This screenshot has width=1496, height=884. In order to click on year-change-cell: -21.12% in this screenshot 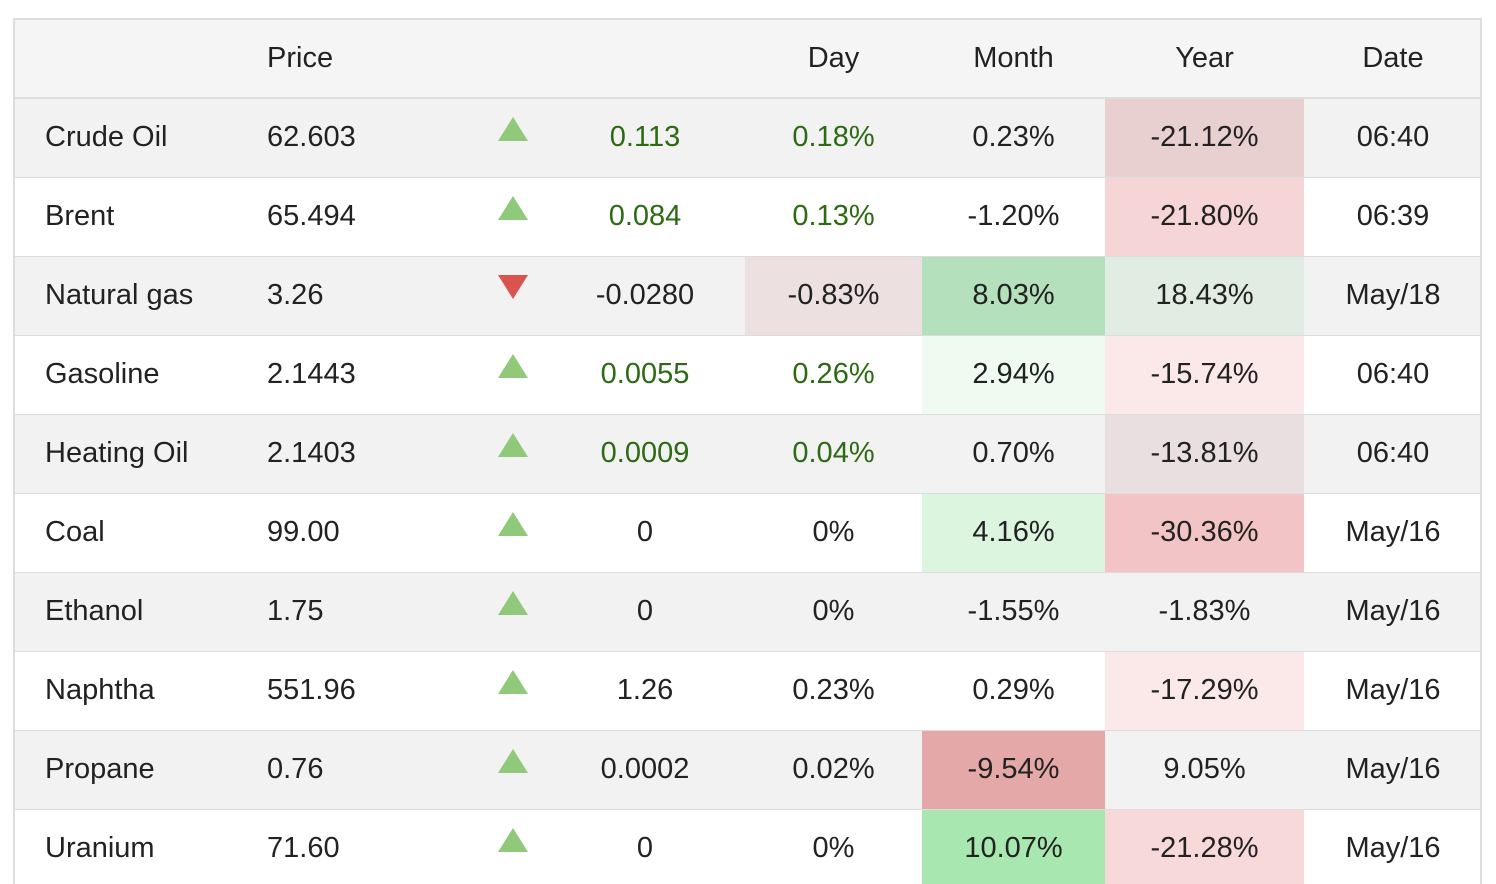, I will do `click(1204, 137)`.